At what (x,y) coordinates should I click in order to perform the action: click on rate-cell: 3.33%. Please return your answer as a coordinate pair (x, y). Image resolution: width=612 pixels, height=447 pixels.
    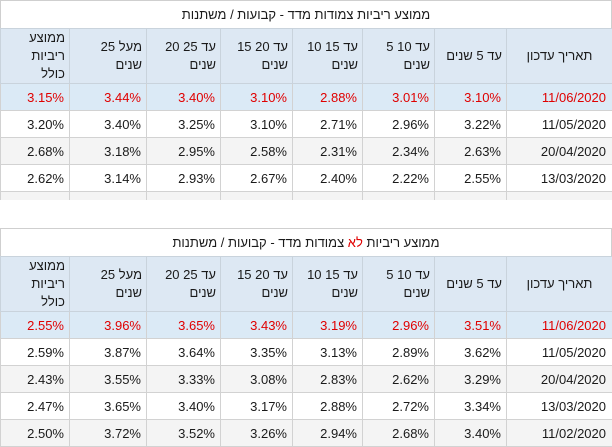
    Looking at the image, I should click on (184, 379).